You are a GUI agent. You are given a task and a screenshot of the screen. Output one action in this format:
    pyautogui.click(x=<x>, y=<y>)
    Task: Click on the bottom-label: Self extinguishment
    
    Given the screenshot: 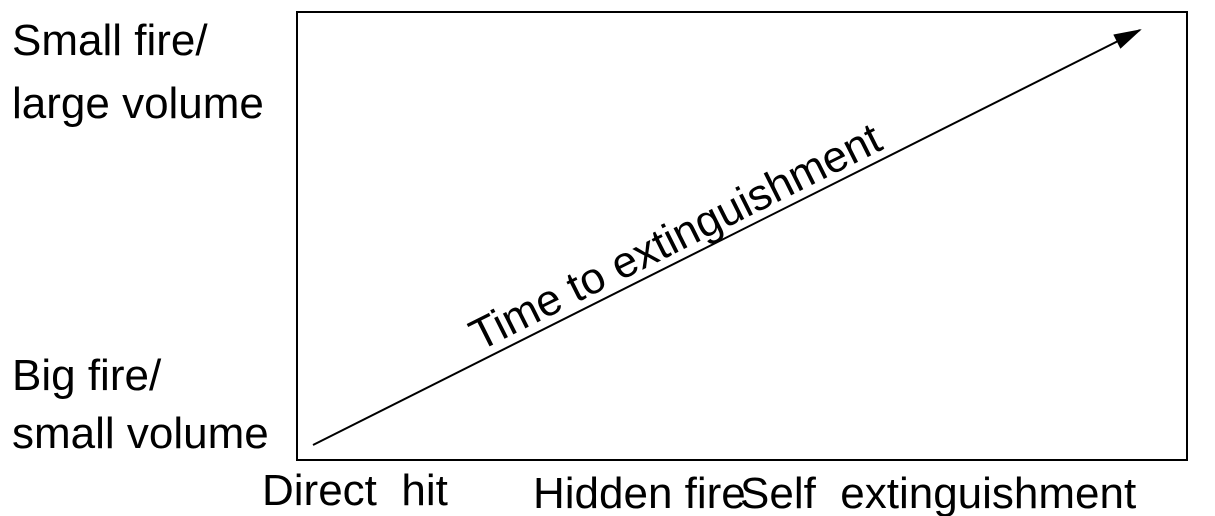 What is the action you would take?
    pyautogui.click(x=938, y=492)
    